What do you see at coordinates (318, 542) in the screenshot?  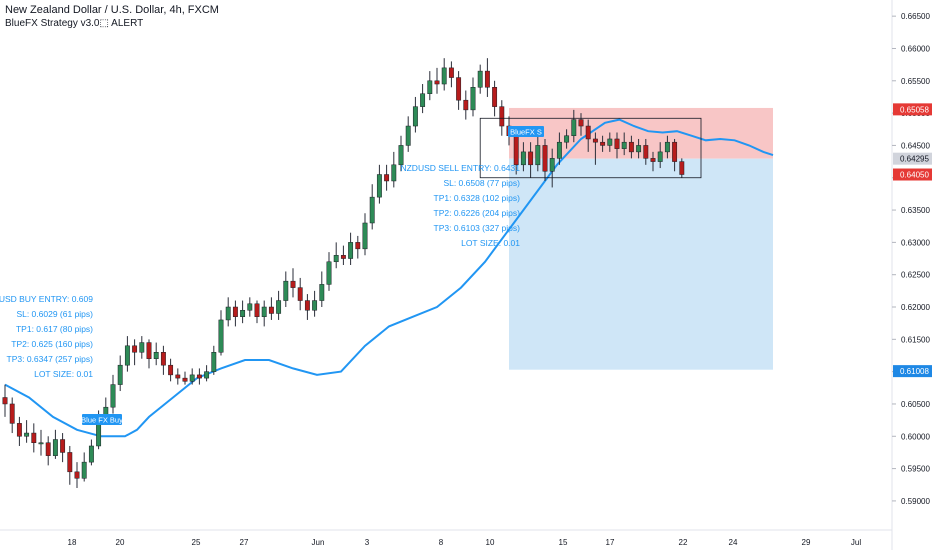 I see `time-tick-label: Jun` at bounding box center [318, 542].